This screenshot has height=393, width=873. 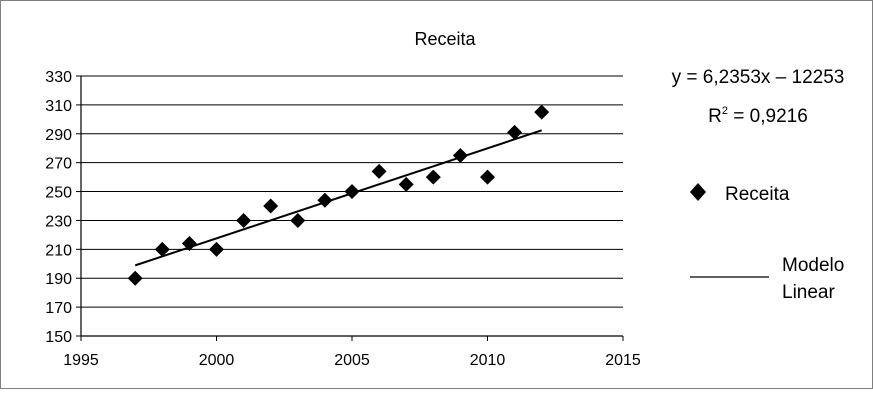 I want to click on y-tick-label-190: 190, so click(x=58, y=279).